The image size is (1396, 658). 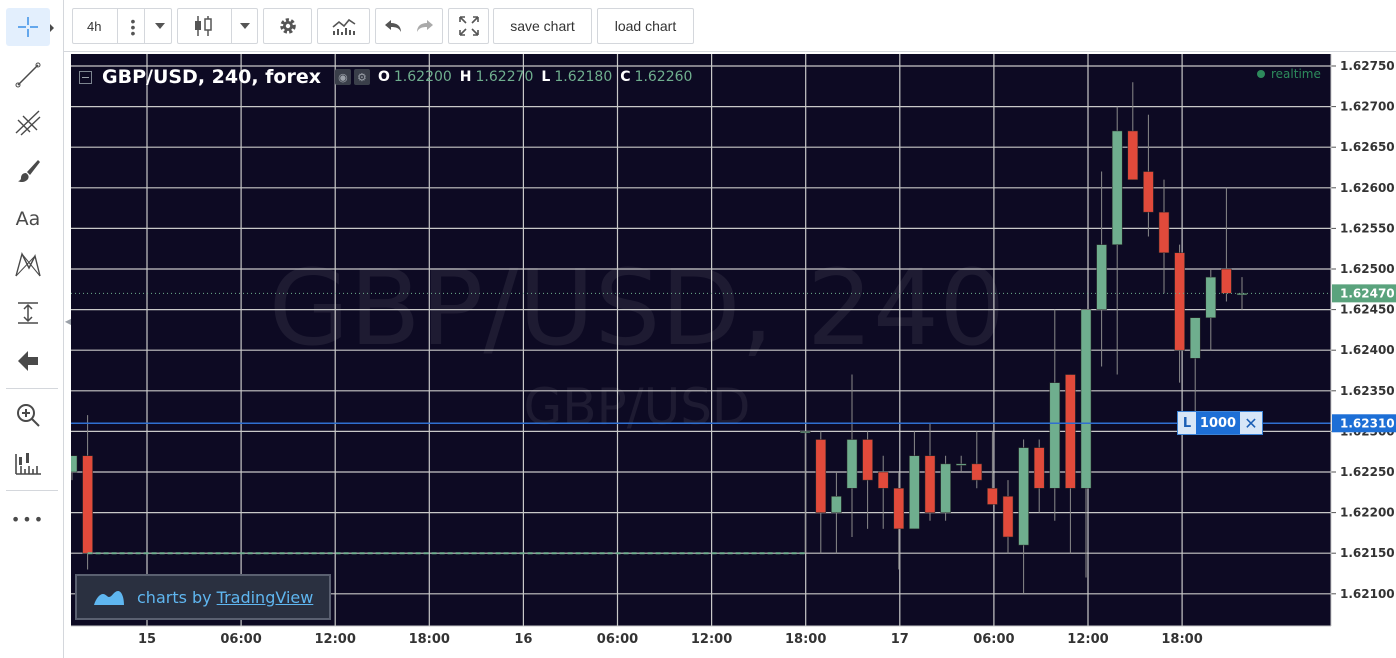 I want to click on realtime-dot-icon, so click(x=1261, y=74).